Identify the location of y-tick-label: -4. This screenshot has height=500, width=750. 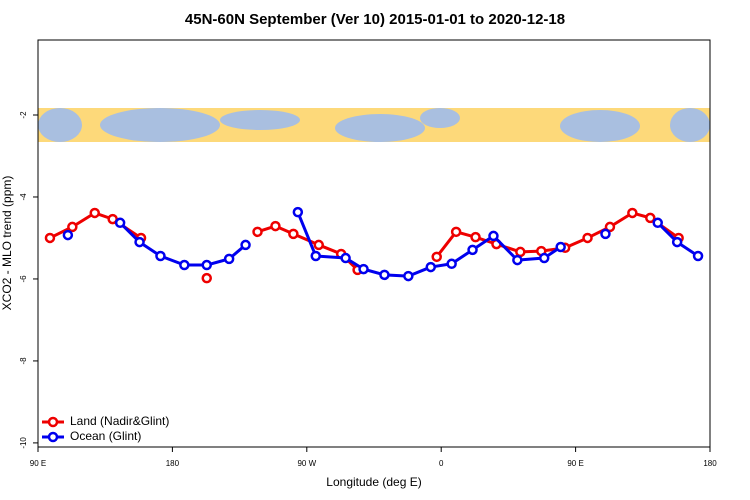
(23, 197).